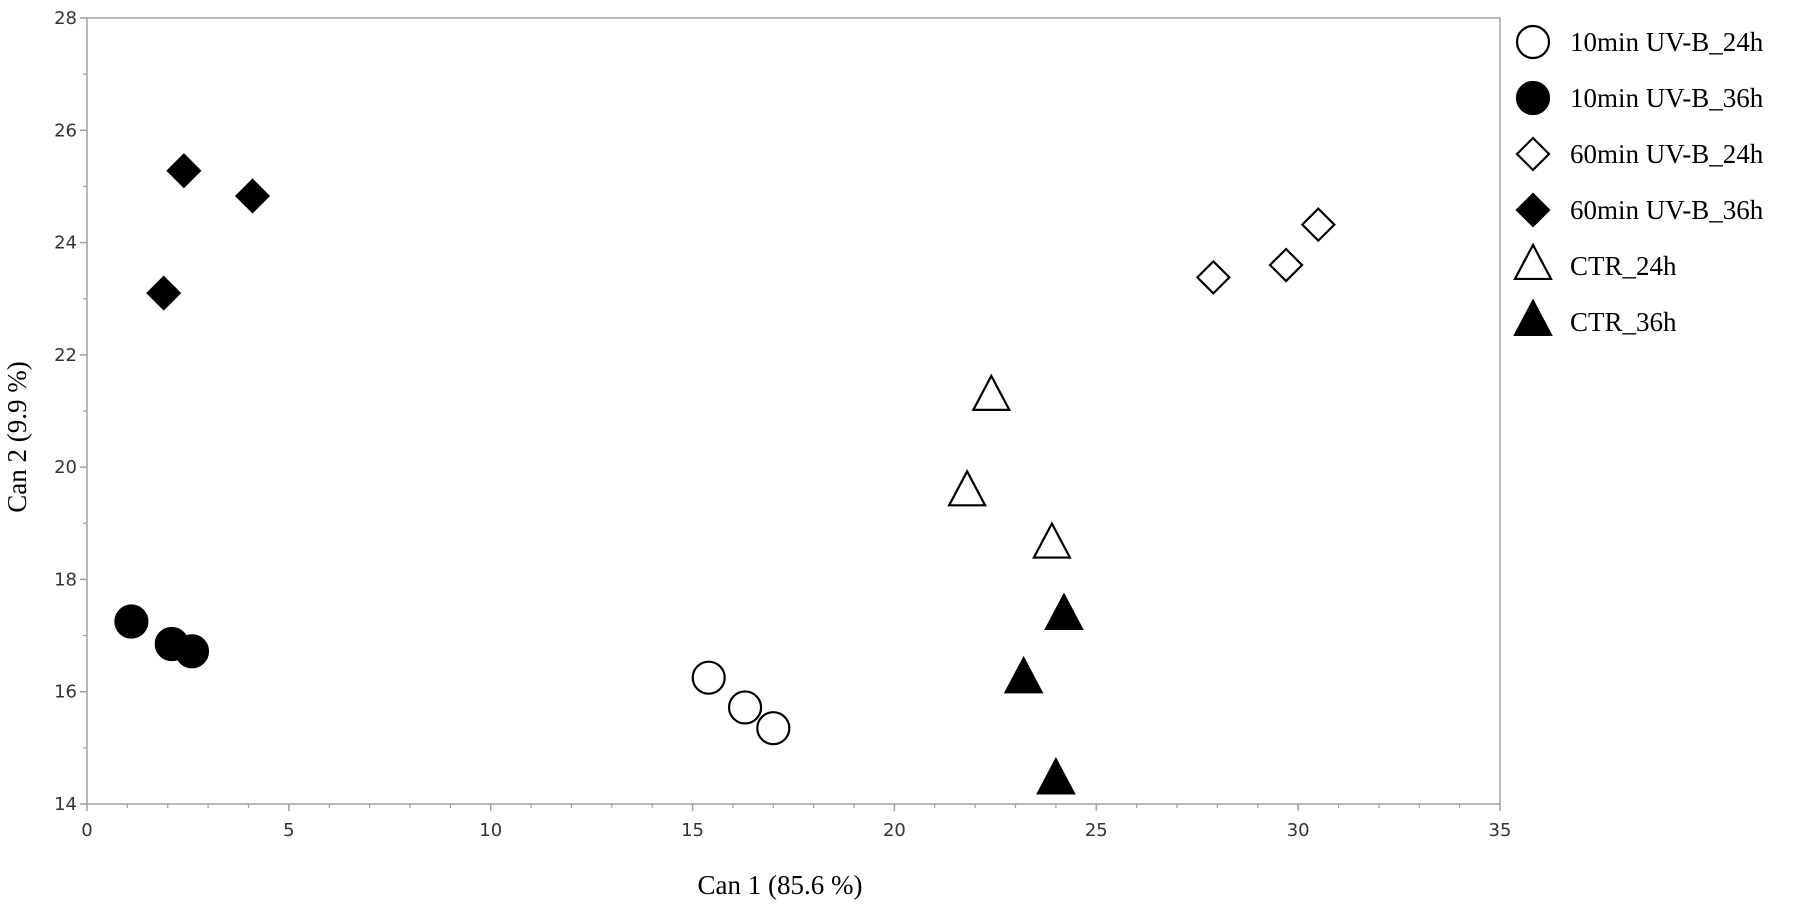  I want to click on x-tick-label: 20, so click(894, 830).